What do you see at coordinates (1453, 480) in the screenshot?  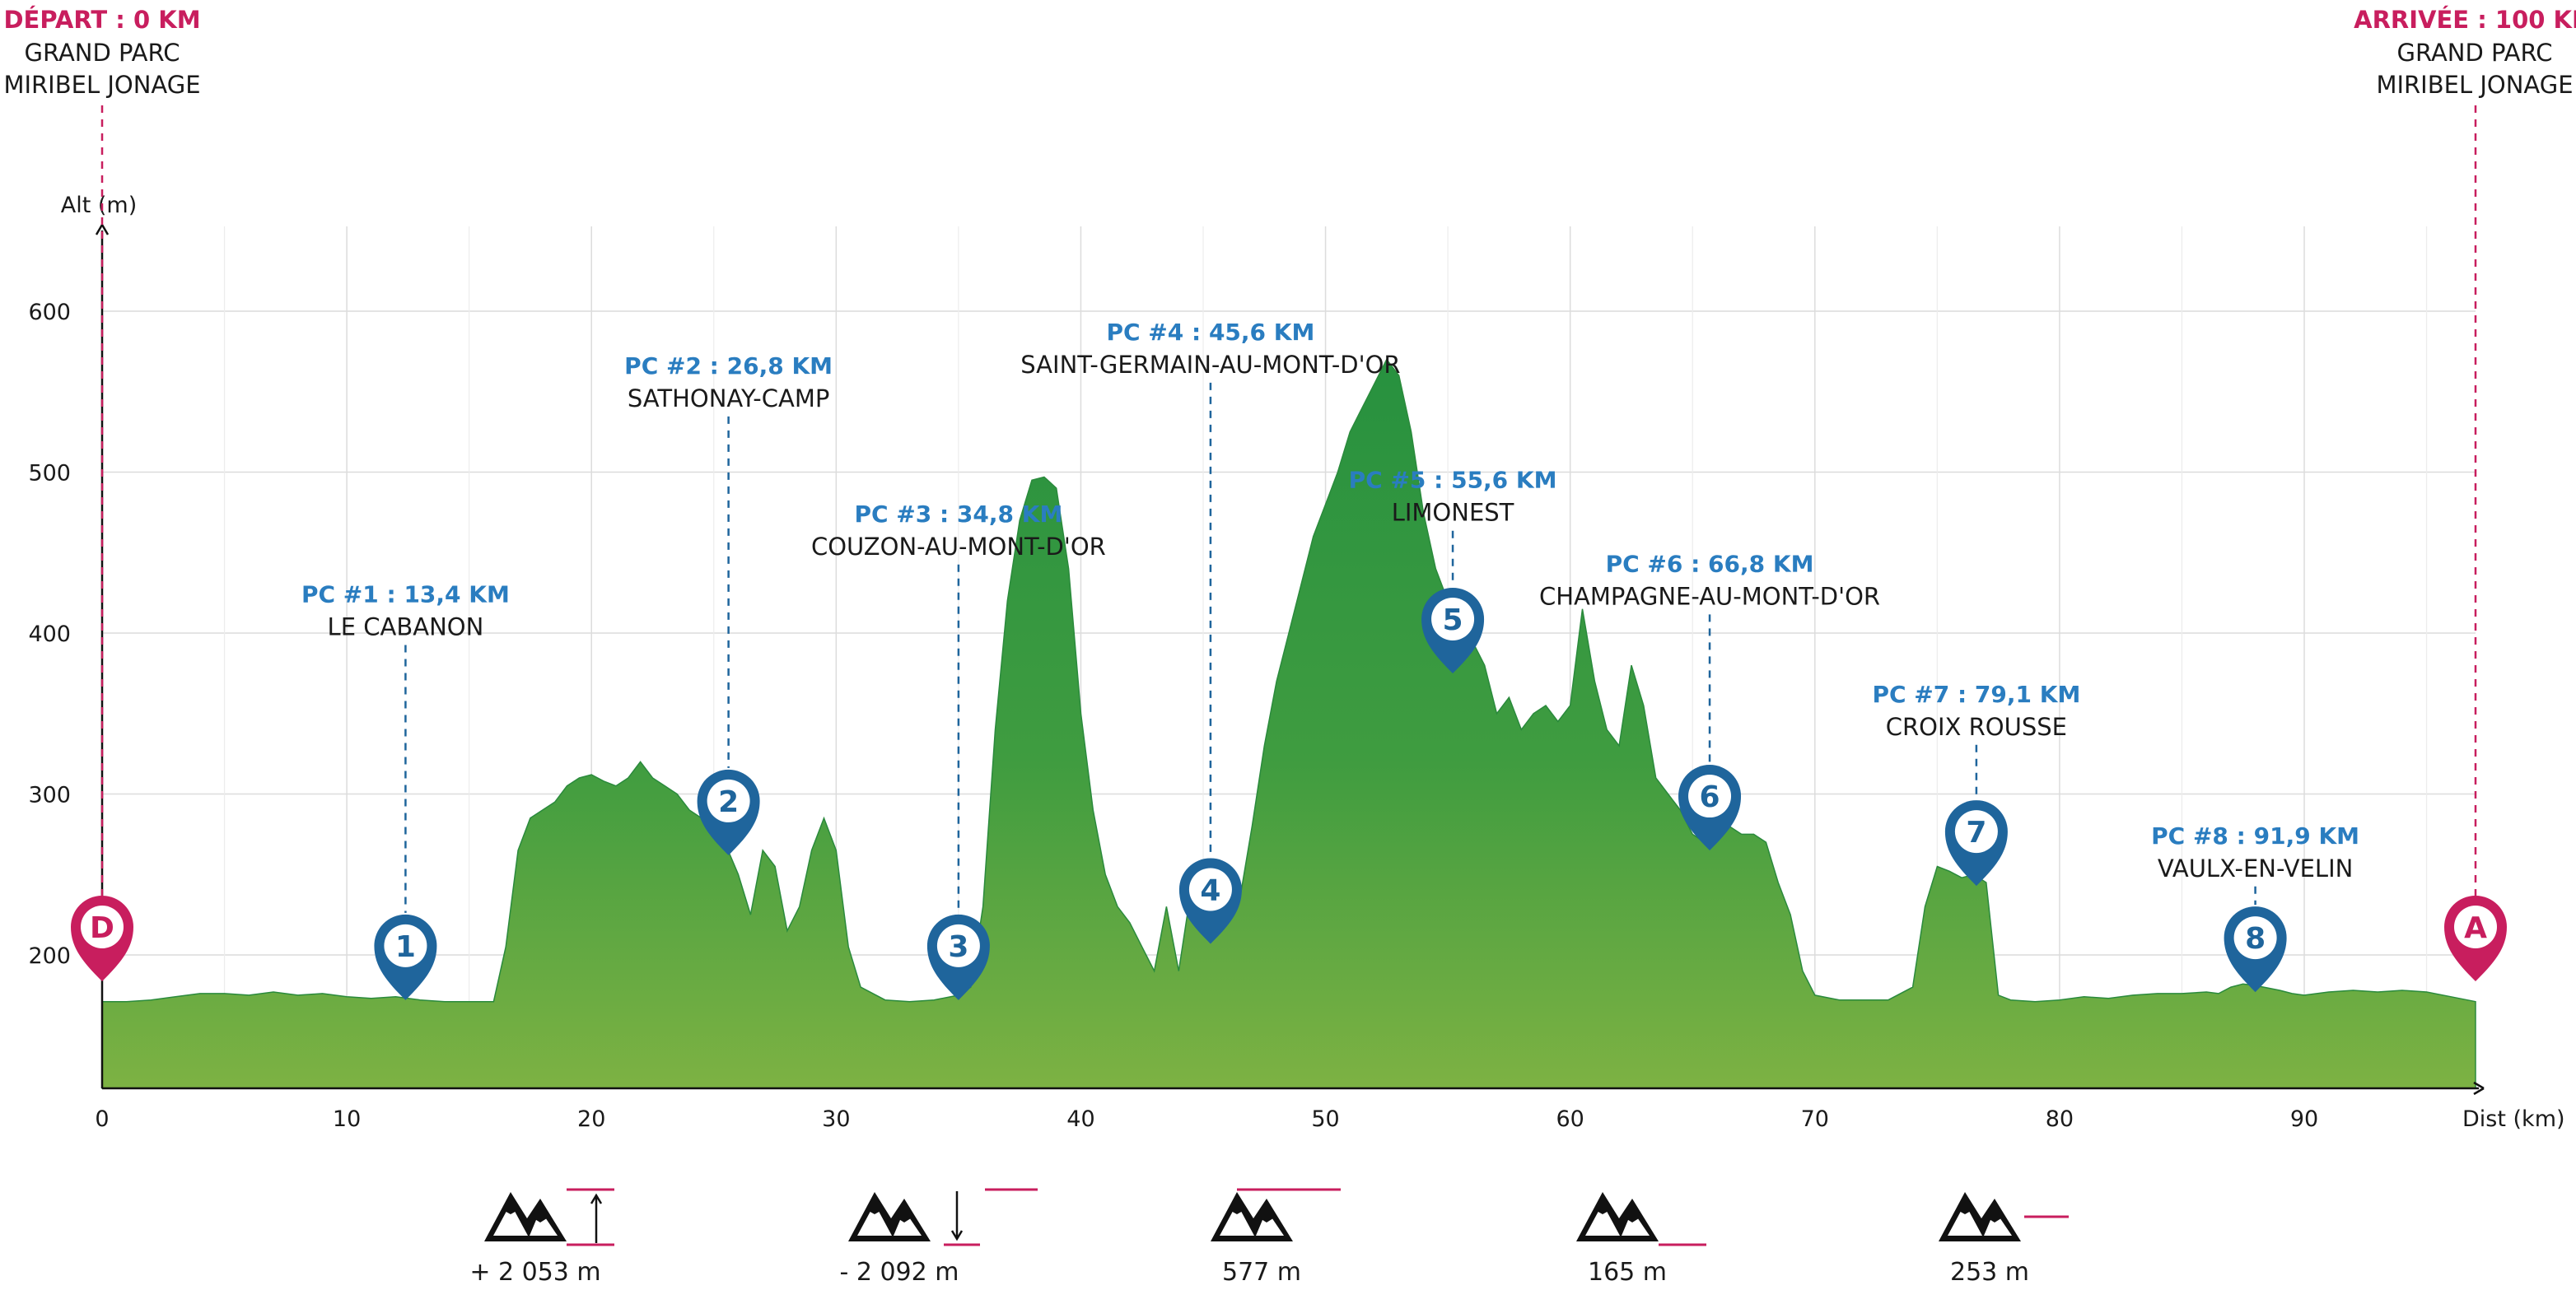 I see `checkpoint-5-title: PC #5 : 55,6 KM` at bounding box center [1453, 480].